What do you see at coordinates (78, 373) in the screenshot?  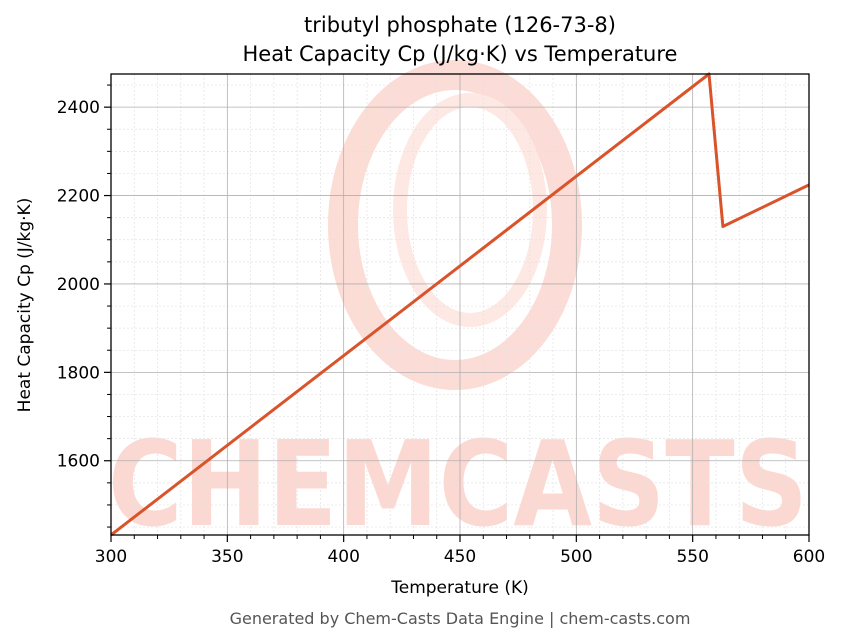 I see `y-tick-label: 1800` at bounding box center [78, 373].